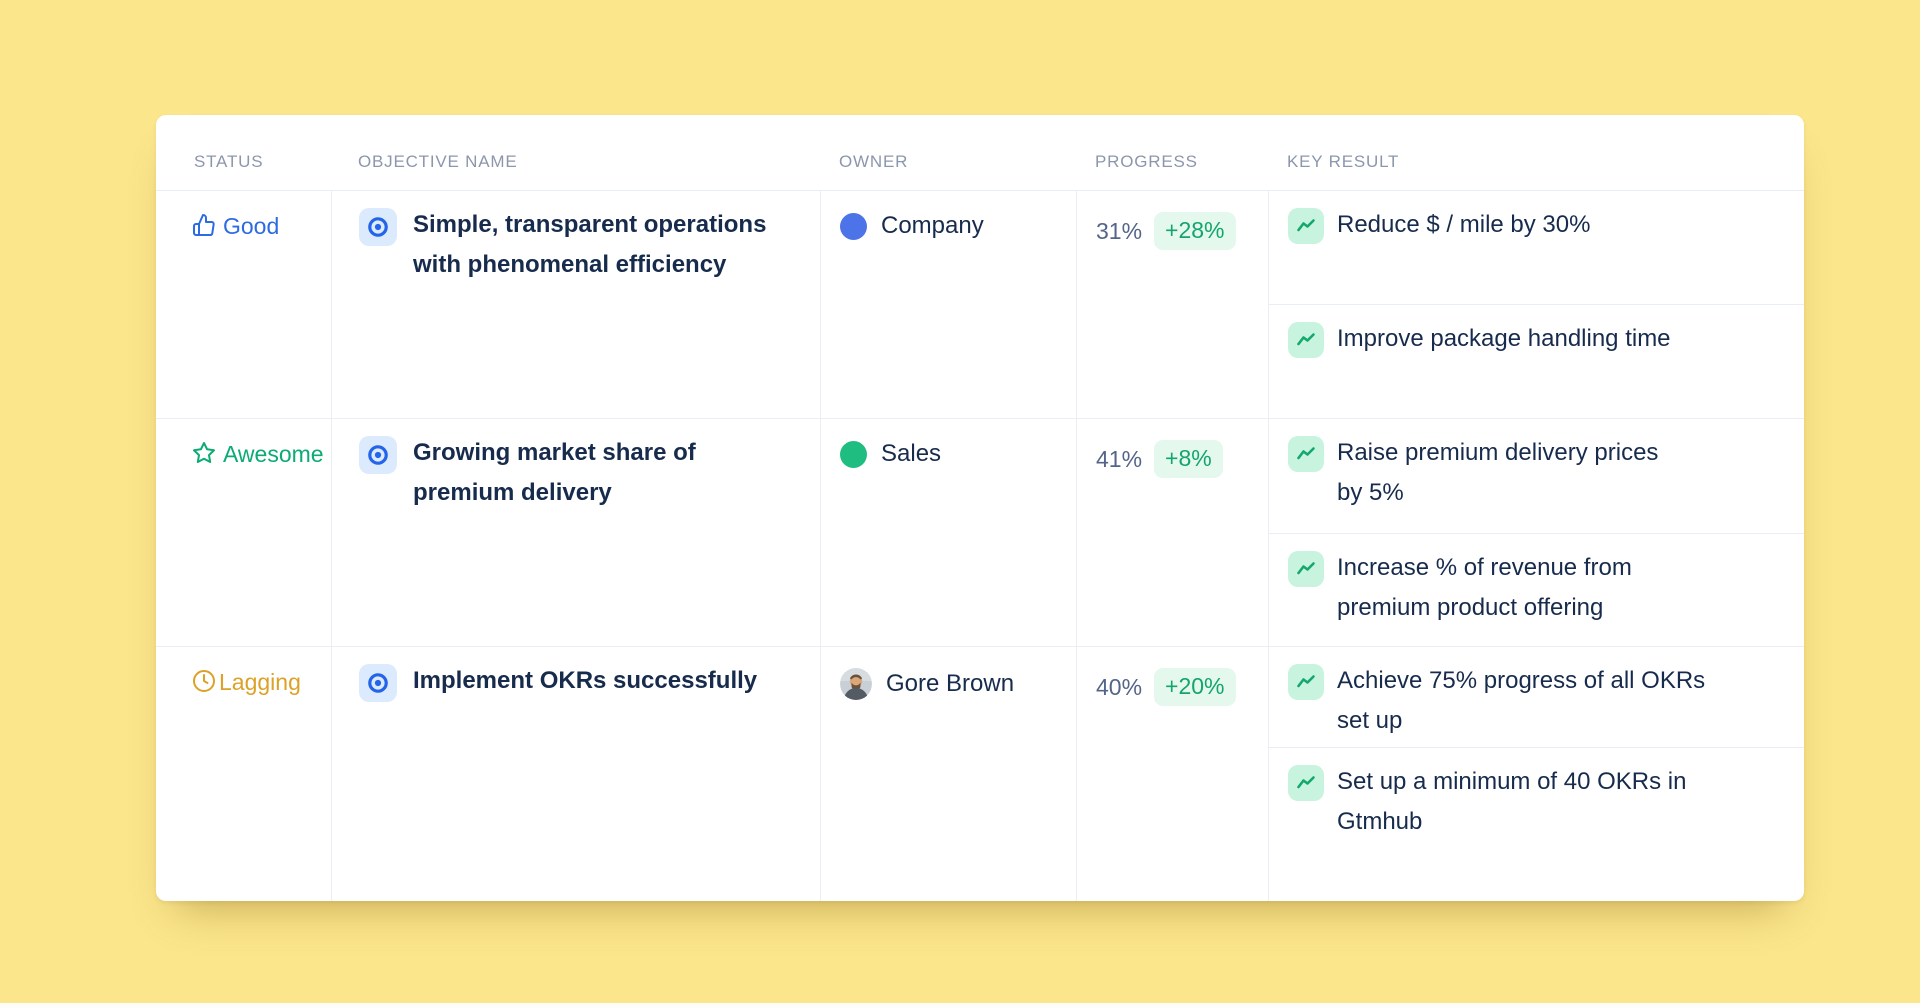  I want to click on status-badge: Awesome, so click(258, 454).